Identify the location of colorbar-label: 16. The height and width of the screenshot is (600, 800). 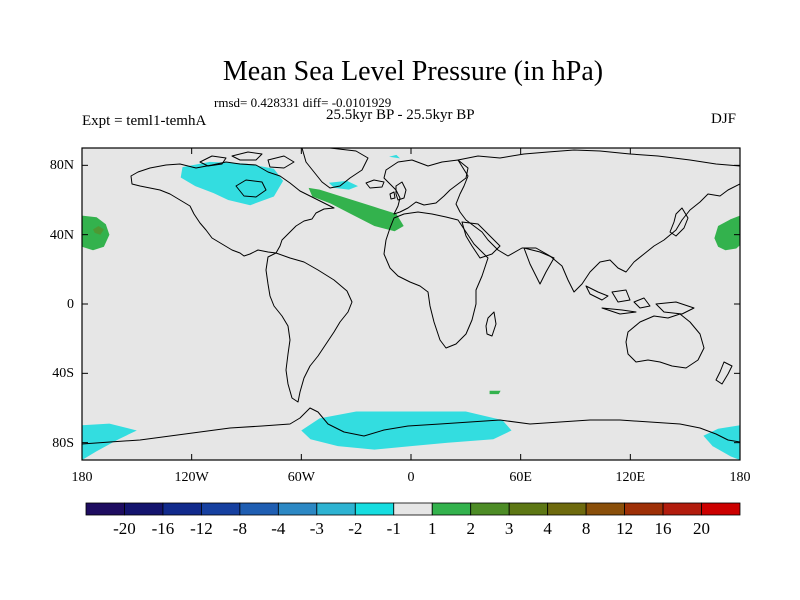
(663, 528).